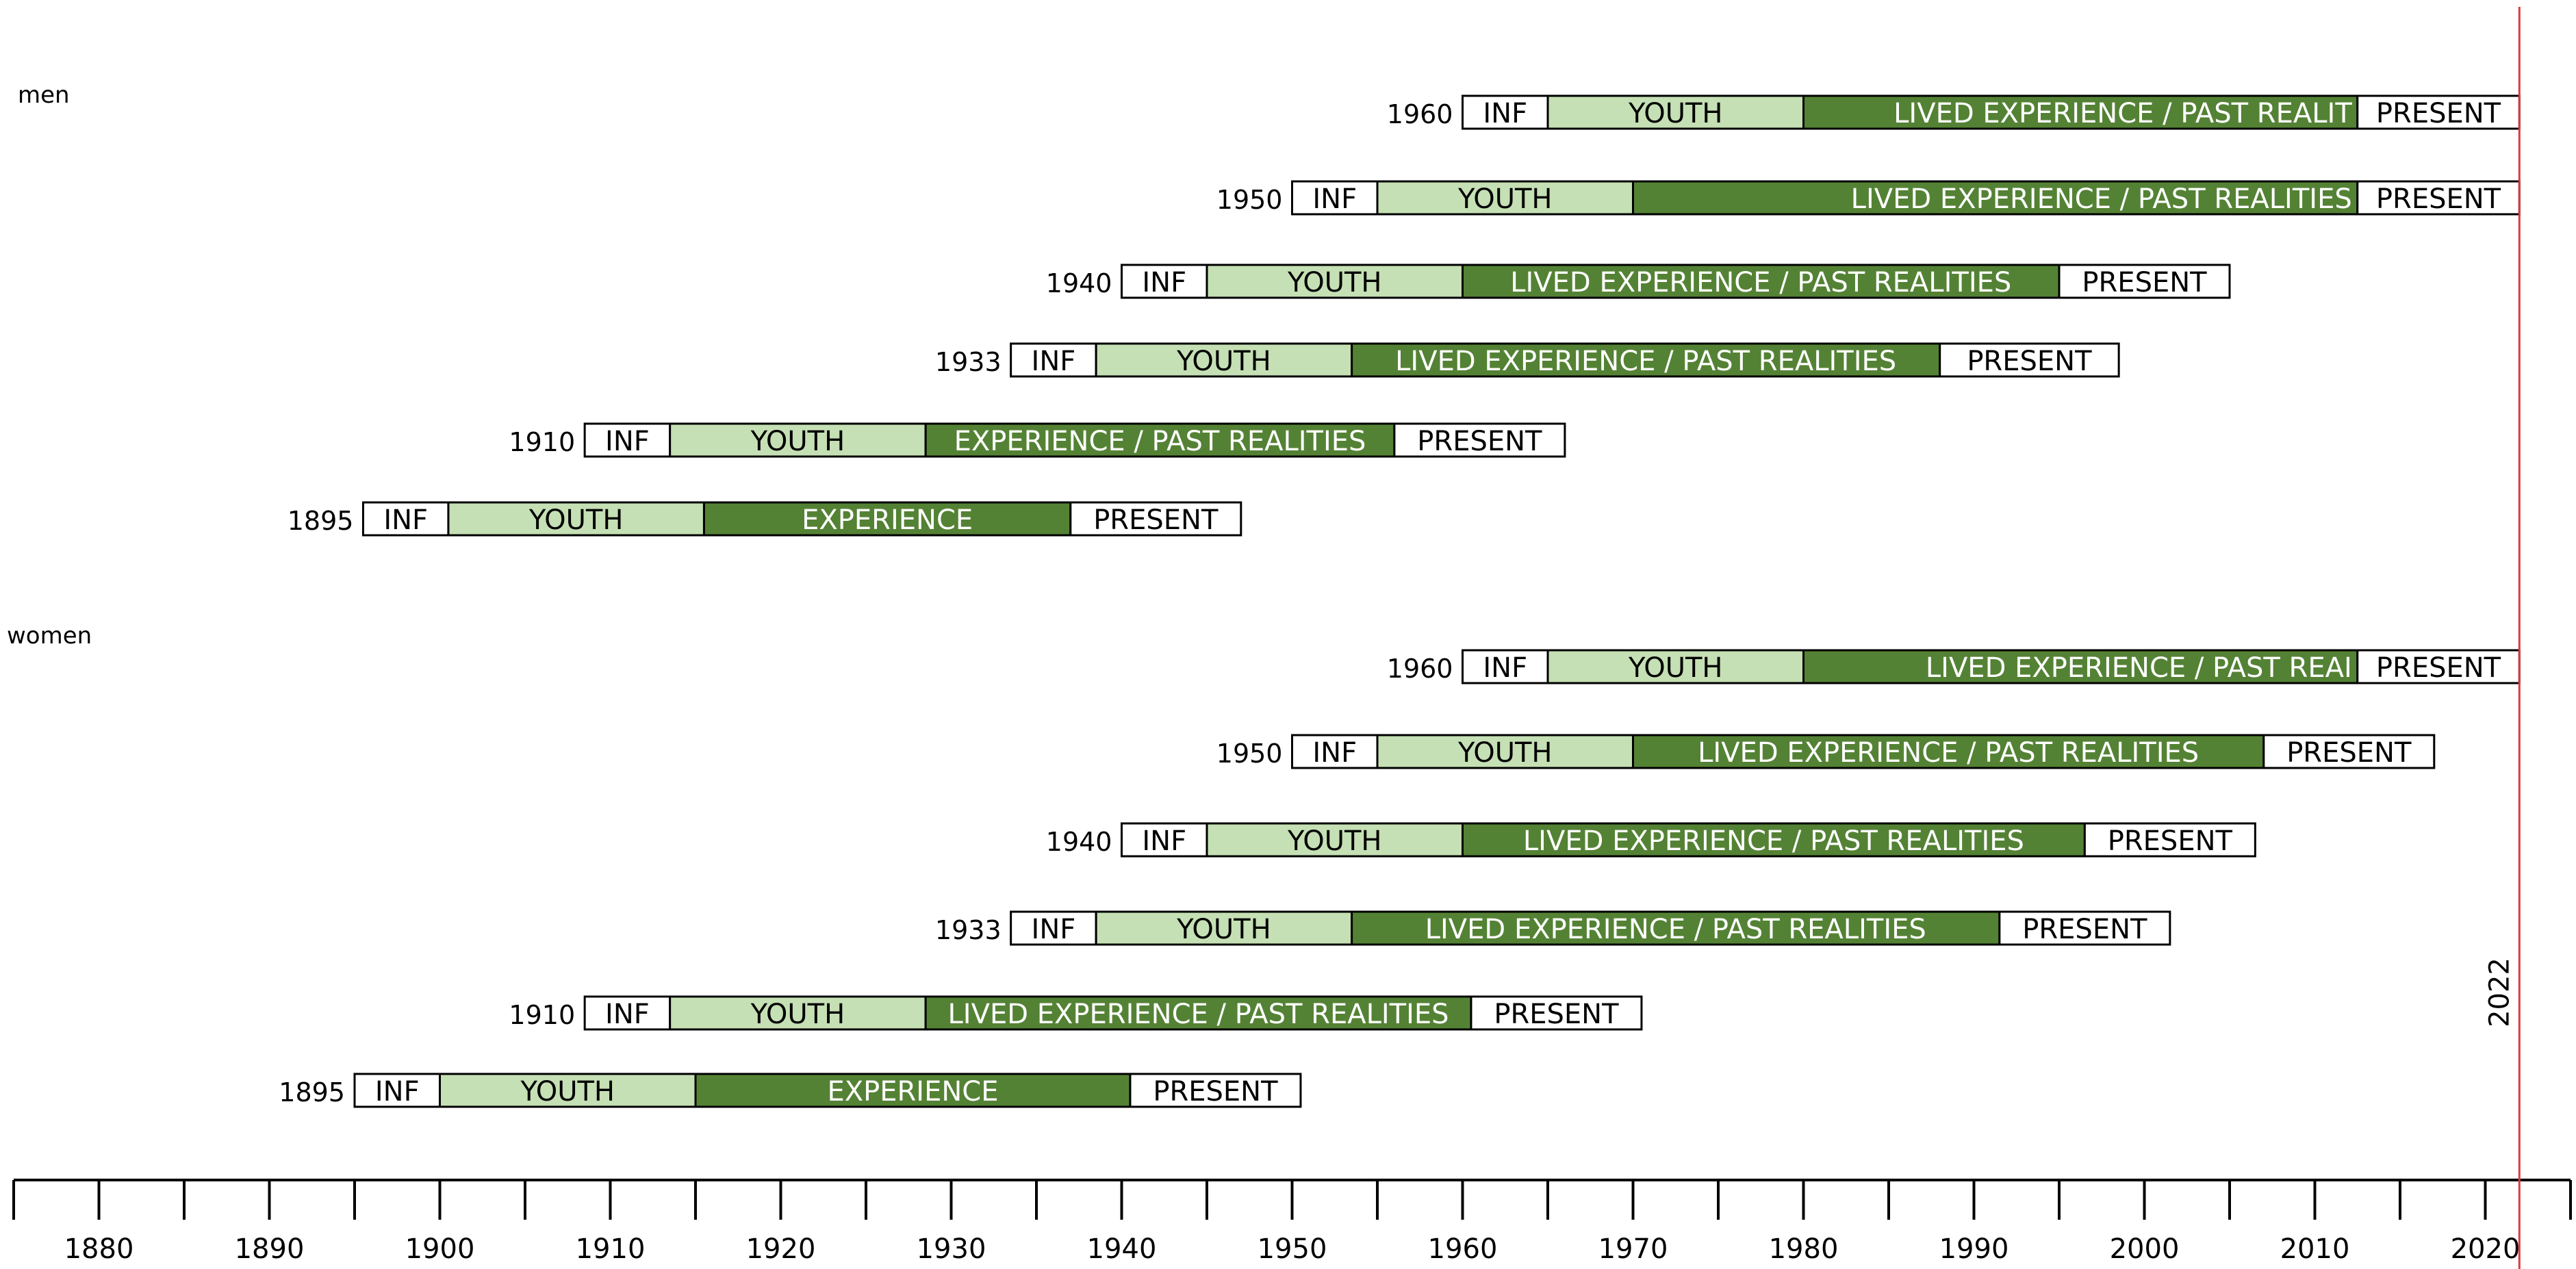  I want to click on timeline-row-women-1895: 1895 INF YOUTH EXPERIENCE PRESENT, so click(790, 1090).